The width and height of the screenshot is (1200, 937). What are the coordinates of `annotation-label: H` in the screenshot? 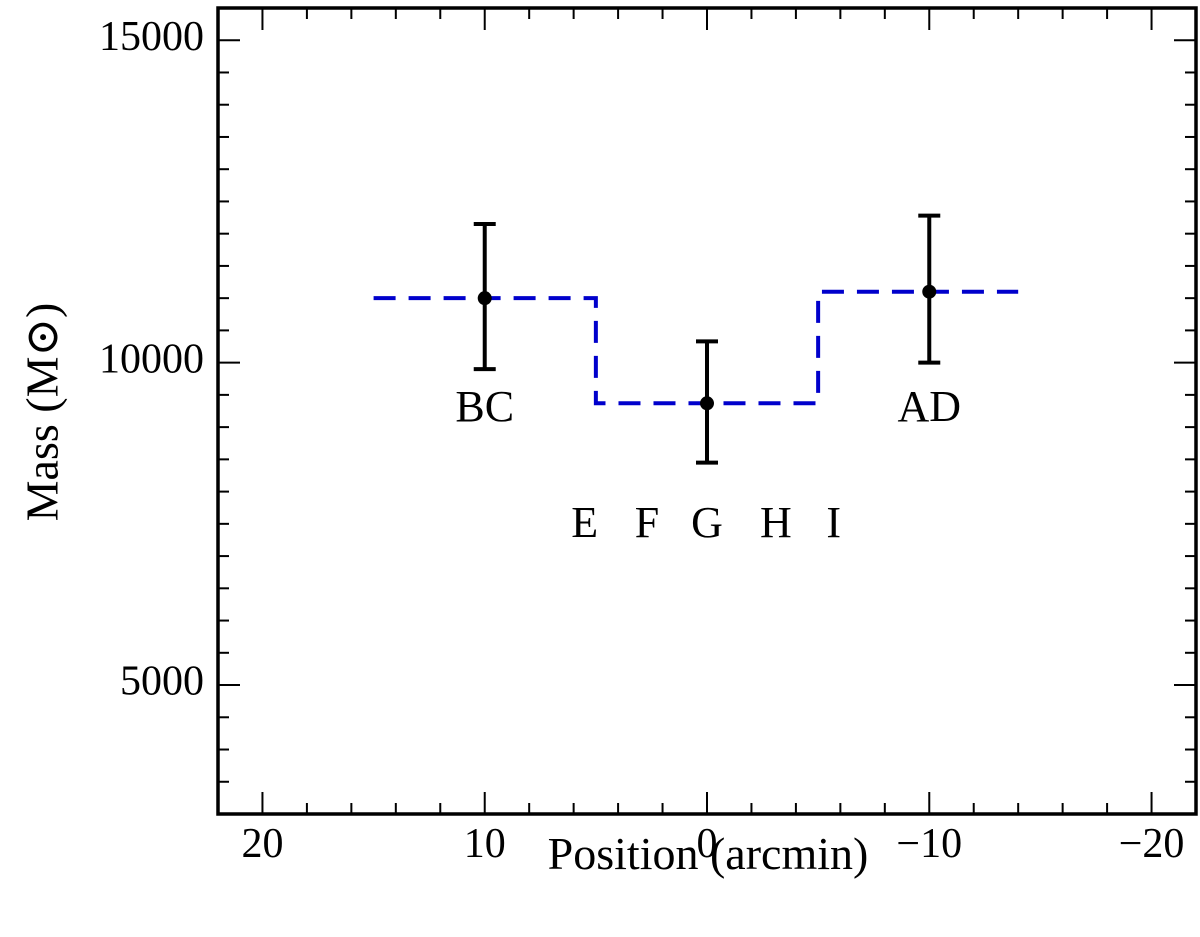 It's located at (776, 522).